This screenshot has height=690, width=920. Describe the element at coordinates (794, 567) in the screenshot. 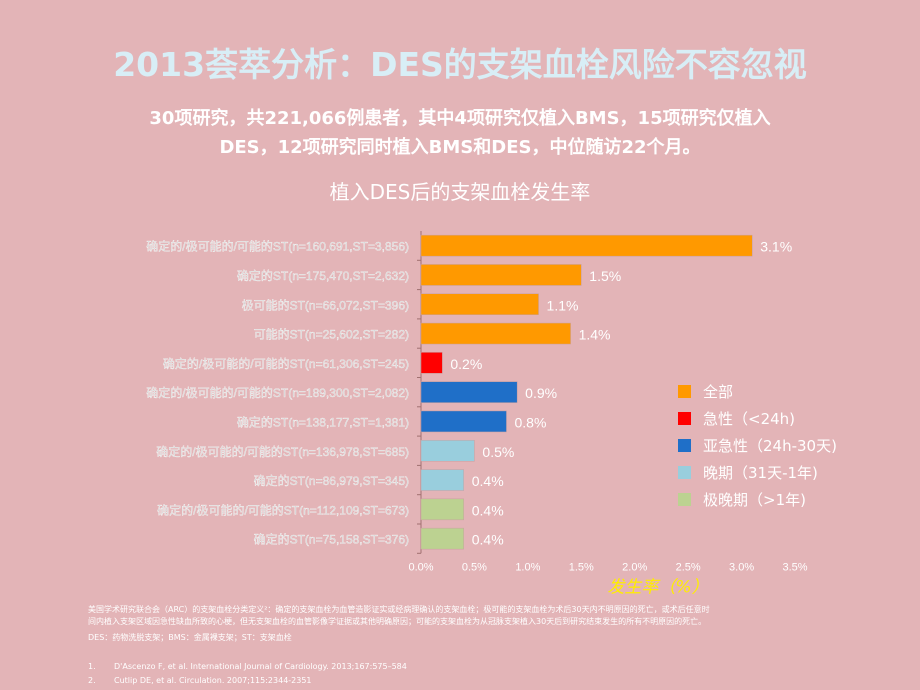

I see `x-tick-label: 3.5%` at that location.